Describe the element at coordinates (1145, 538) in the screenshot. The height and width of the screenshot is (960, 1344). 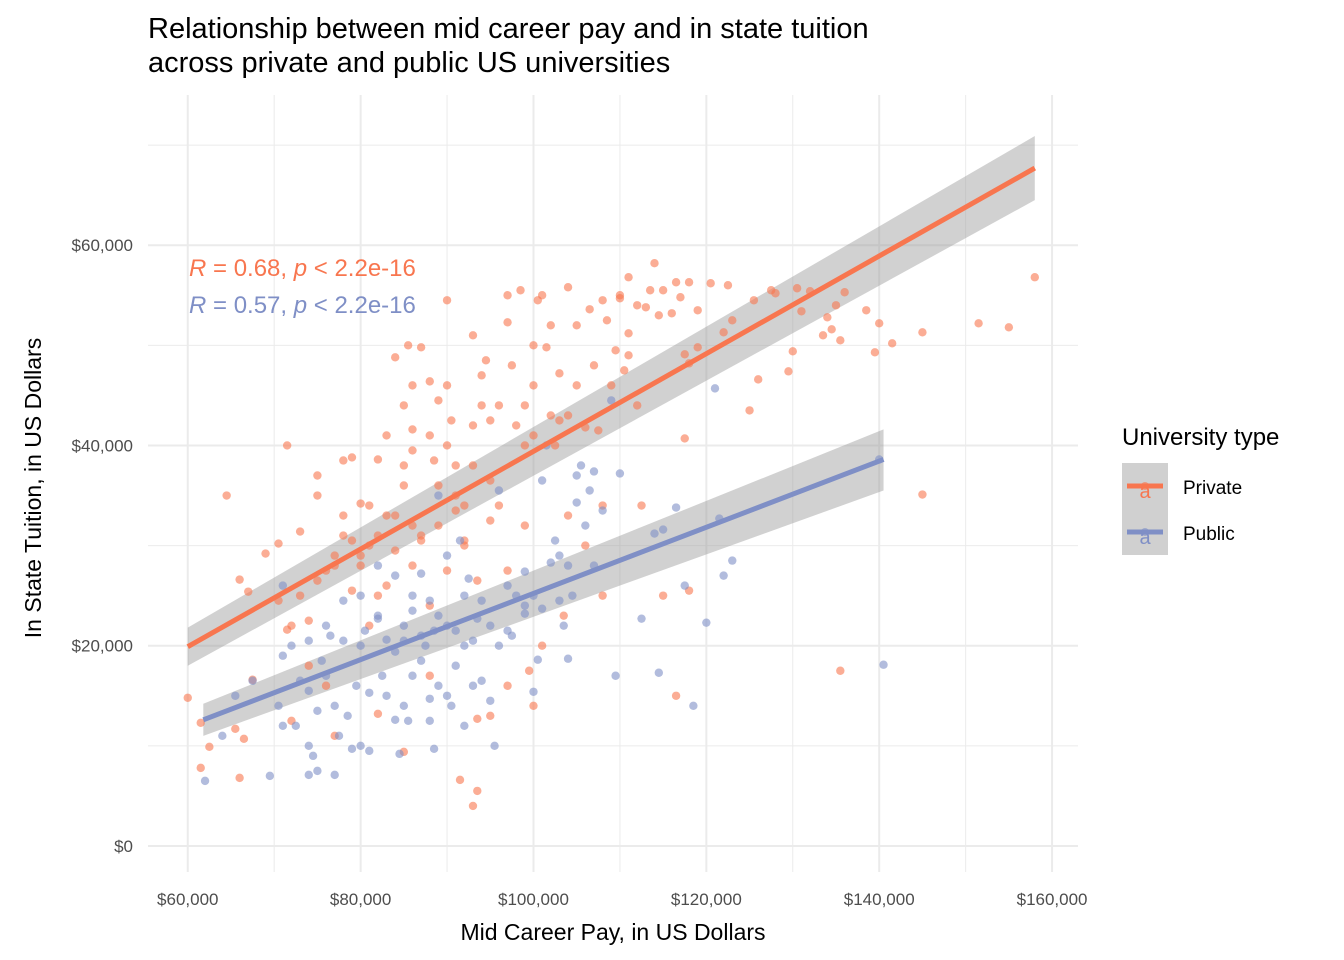
I see `legend-glyph-public: a` at that location.